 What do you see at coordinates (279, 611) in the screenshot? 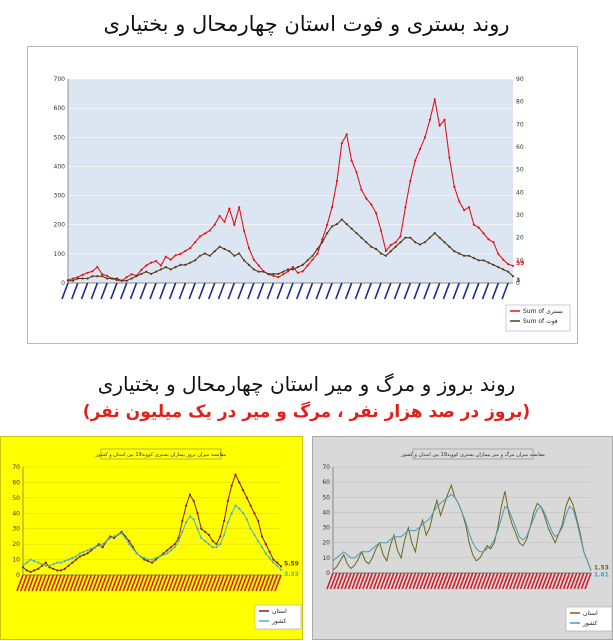
I see `legend-label-1: استان` at bounding box center [279, 611].